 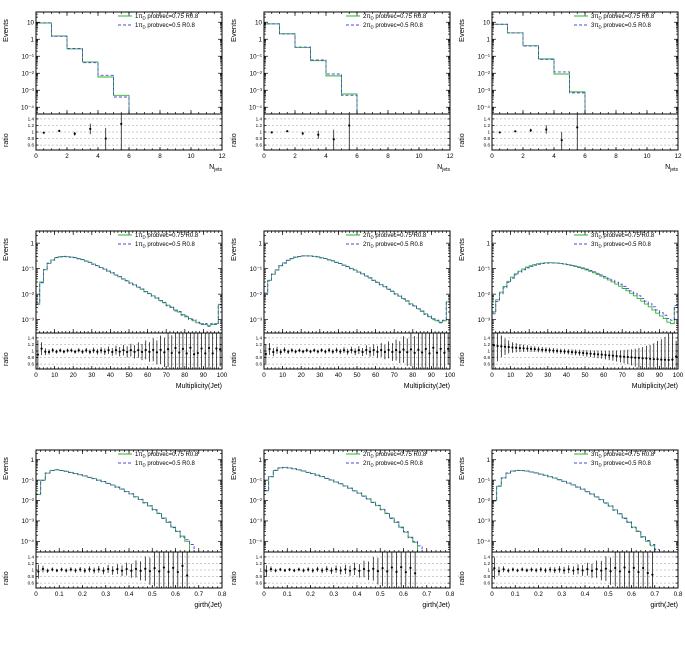 I want to click on x-tick-label: 0.5, so click(x=380, y=594).